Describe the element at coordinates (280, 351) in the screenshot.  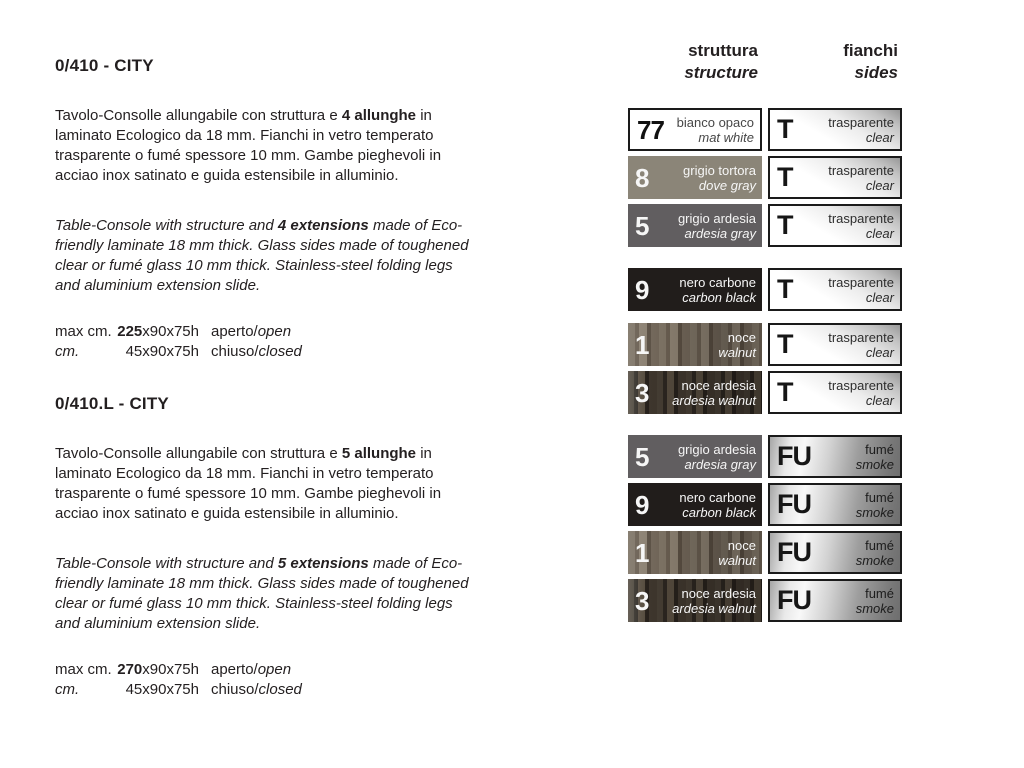
I see `dims-closed-state-en: closed` at that location.